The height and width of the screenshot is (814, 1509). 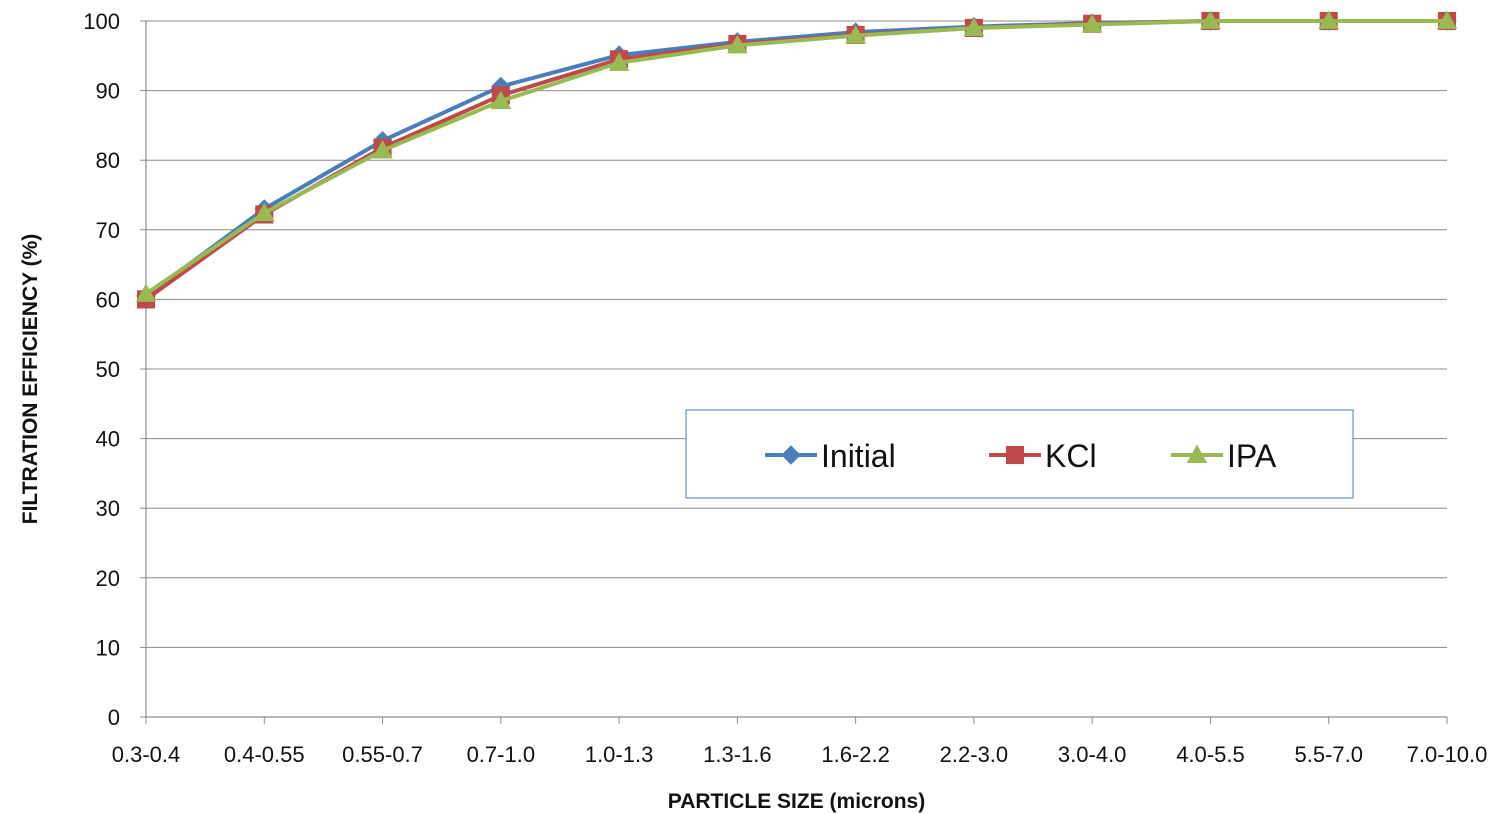 What do you see at coordinates (737, 754) in the screenshot?
I see `x-tick-label: 1.3-1.6` at bounding box center [737, 754].